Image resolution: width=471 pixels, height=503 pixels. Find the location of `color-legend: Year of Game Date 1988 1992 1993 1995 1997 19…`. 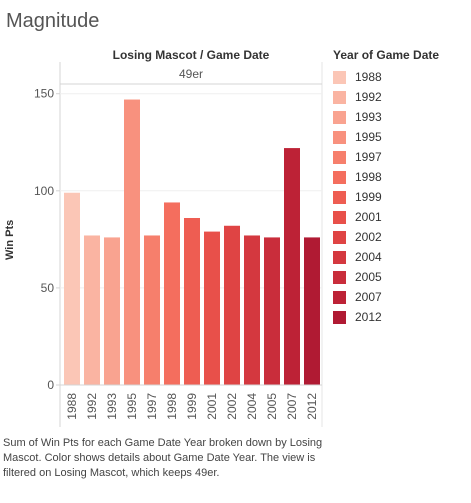

color-legend: Year of Game Date 1988 1992 1993 1995 1997 19… is located at coordinates (386, 187).